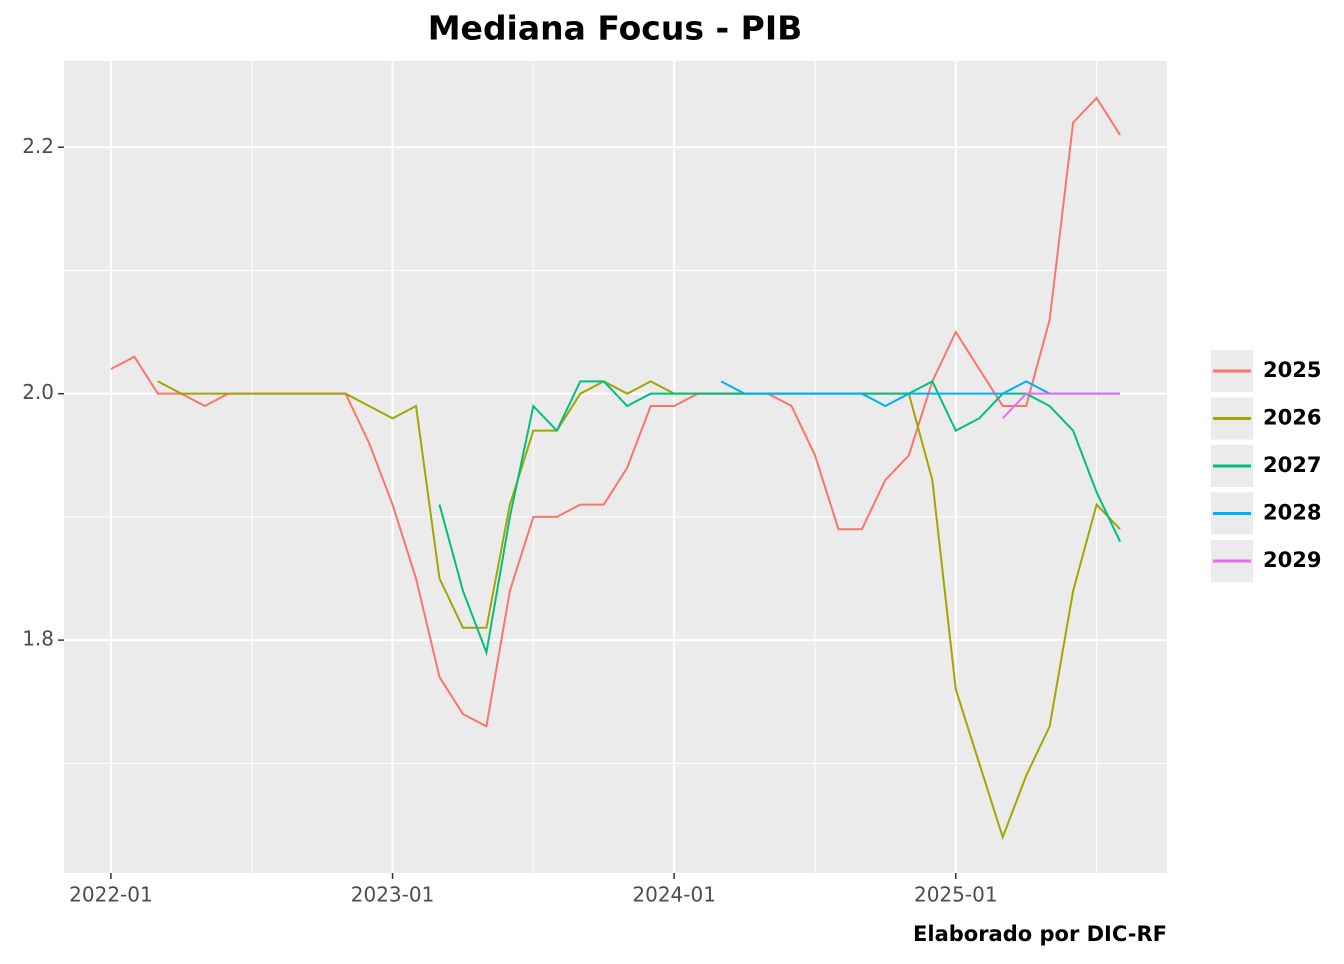 This screenshot has height=964, width=1344. What do you see at coordinates (1292, 370) in the screenshot?
I see `legend-label: 2025` at bounding box center [1292, 370].